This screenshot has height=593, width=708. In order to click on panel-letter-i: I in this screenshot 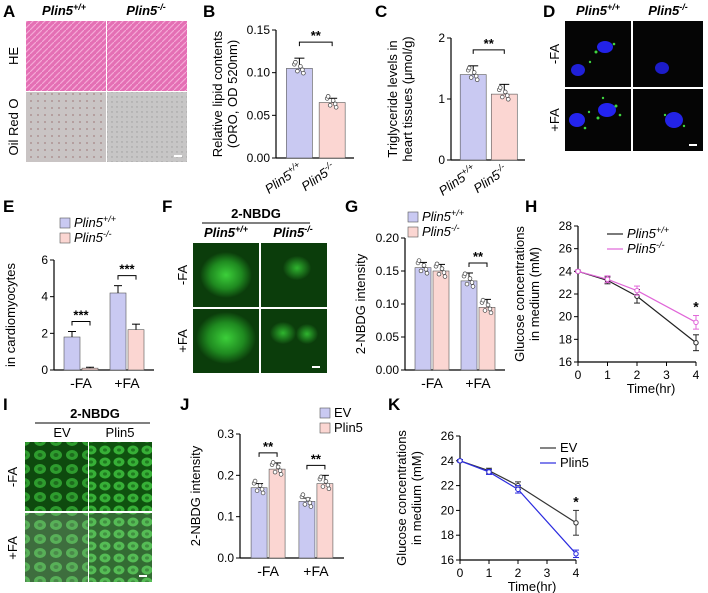, I will do `click(5, 404)`.